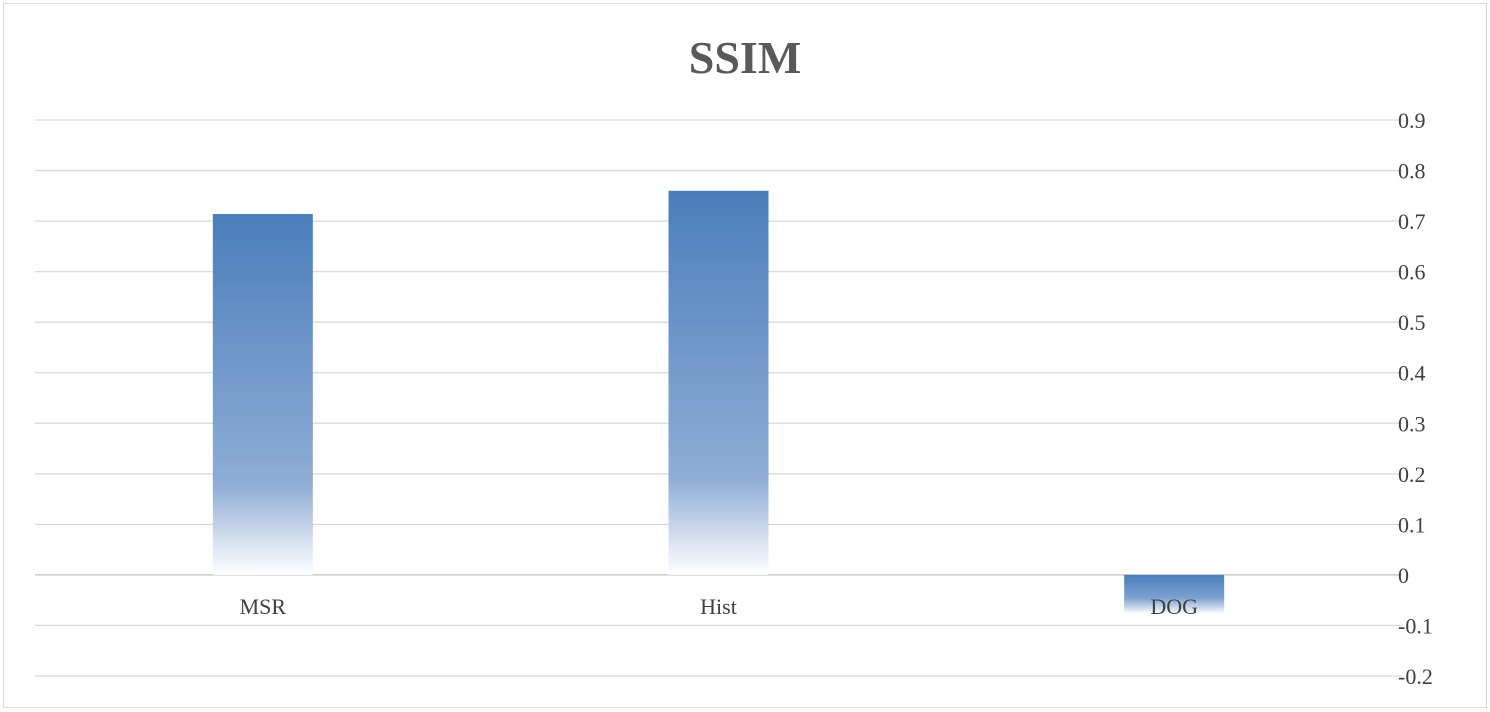  Describe the element at coordinates (1403, 575) in the screenshot. I see `y-tick-label: 0` at that location.